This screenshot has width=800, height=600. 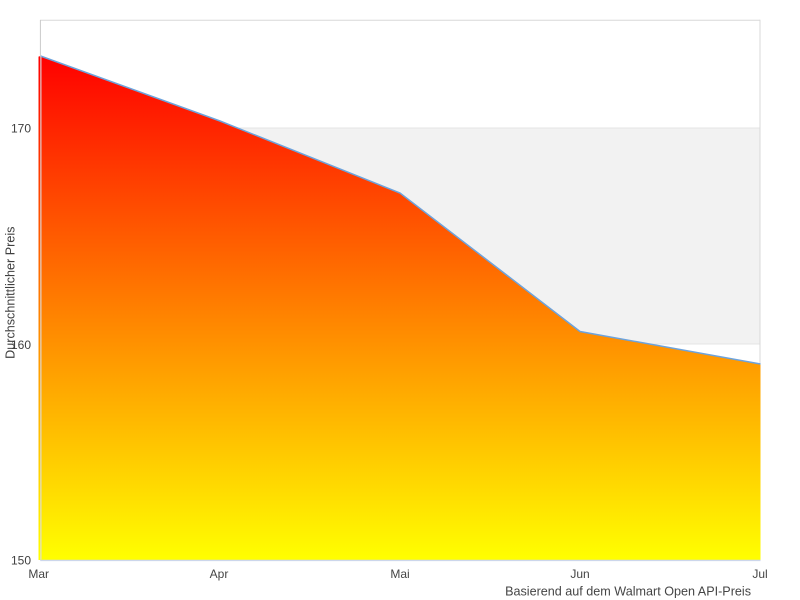 I want to click on svg-text: 150, so click(x=21, y=560).